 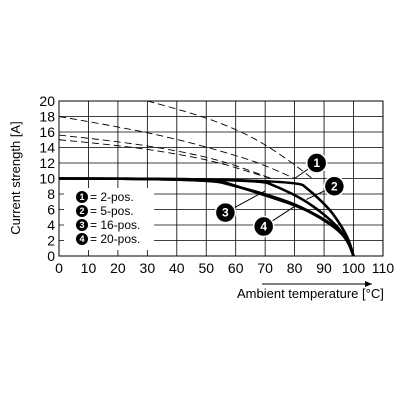 I want to click on y-tick-label: 2, so click(x=51, y=241).